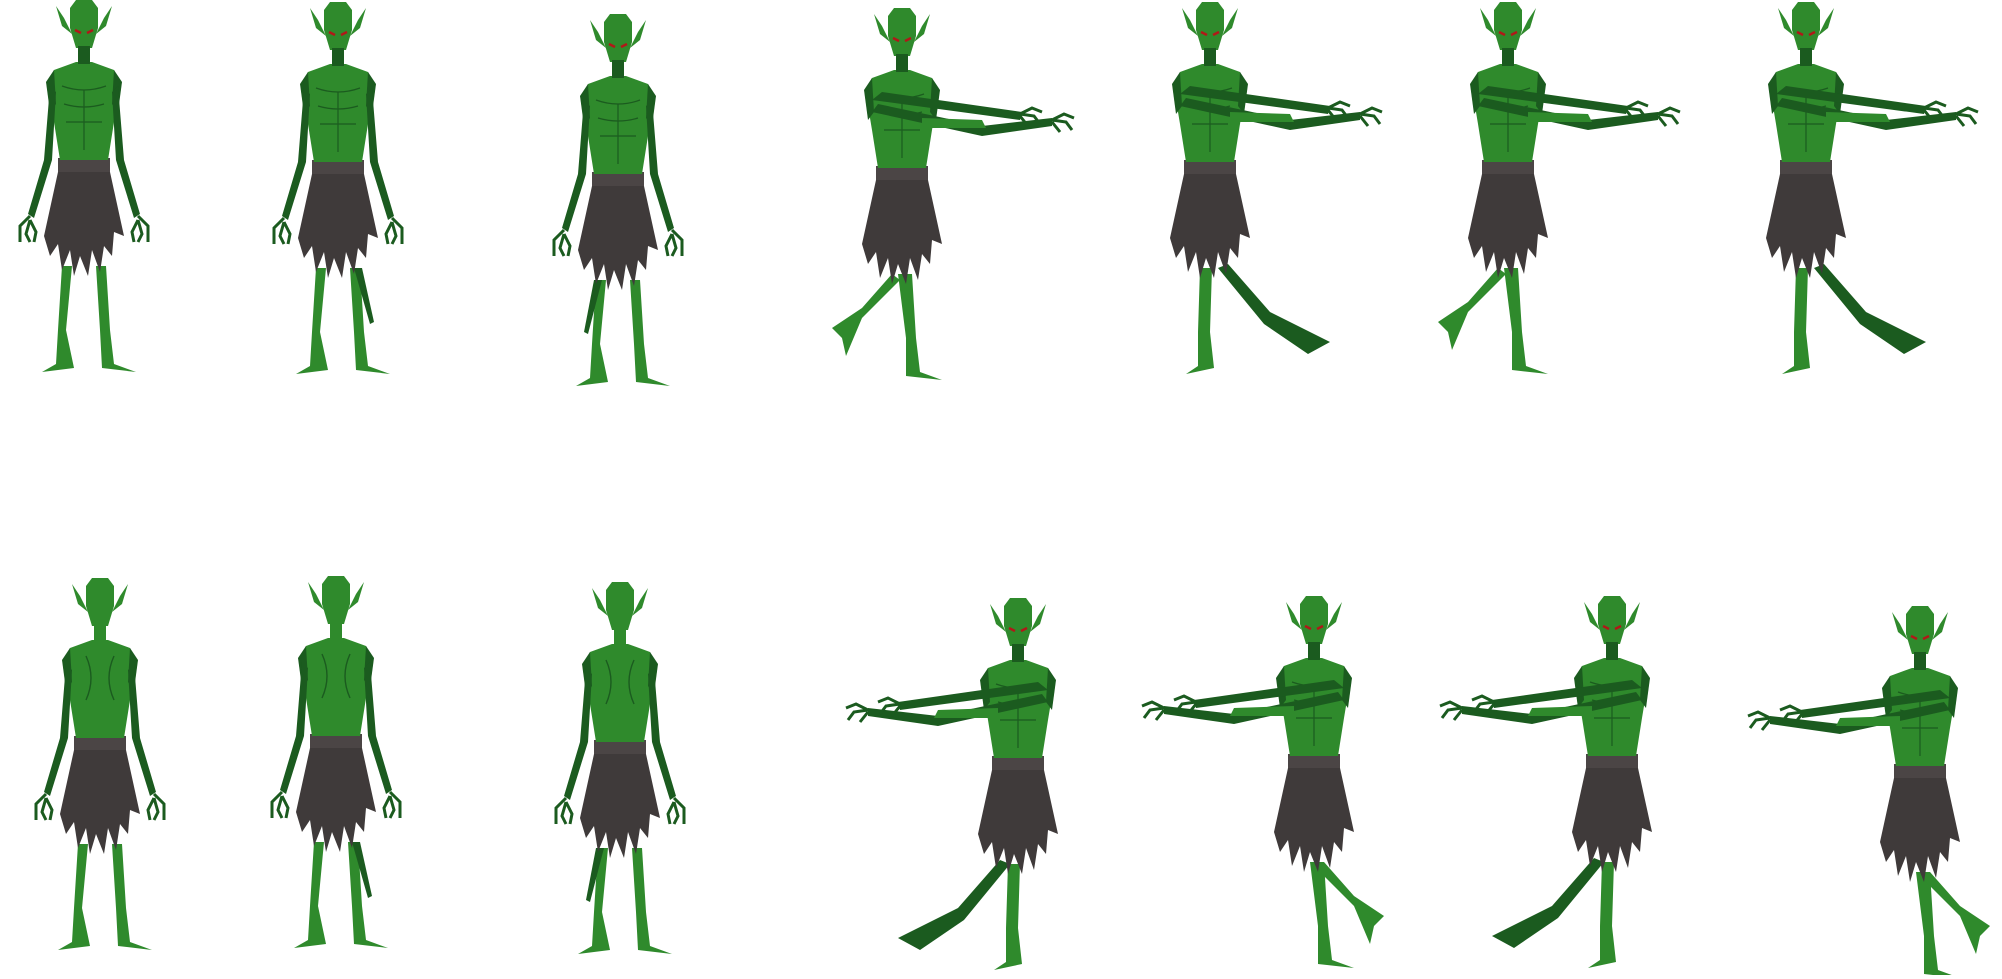 This screenshot has width=2002, height=979. I want to click on leg-right-bent, so click(362, 870).